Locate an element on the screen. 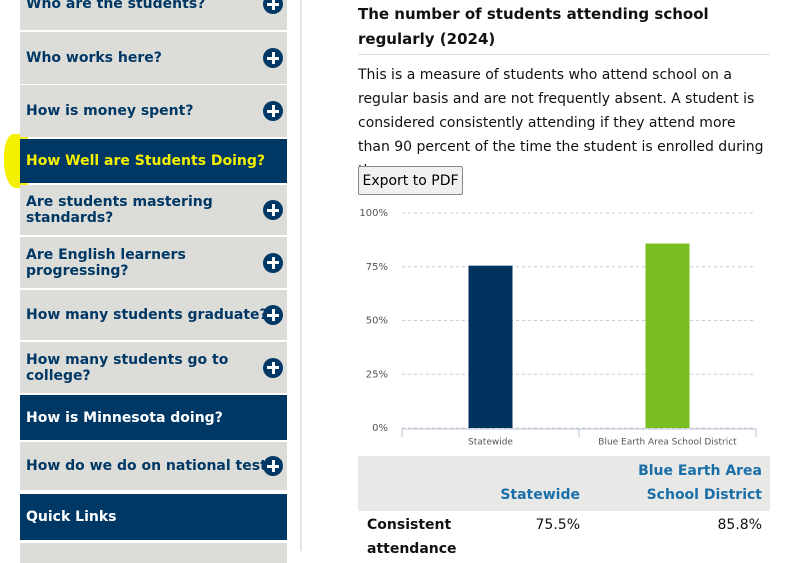 This screenshot has height=563, width=799. table-header is located at coordinates (564, 483).